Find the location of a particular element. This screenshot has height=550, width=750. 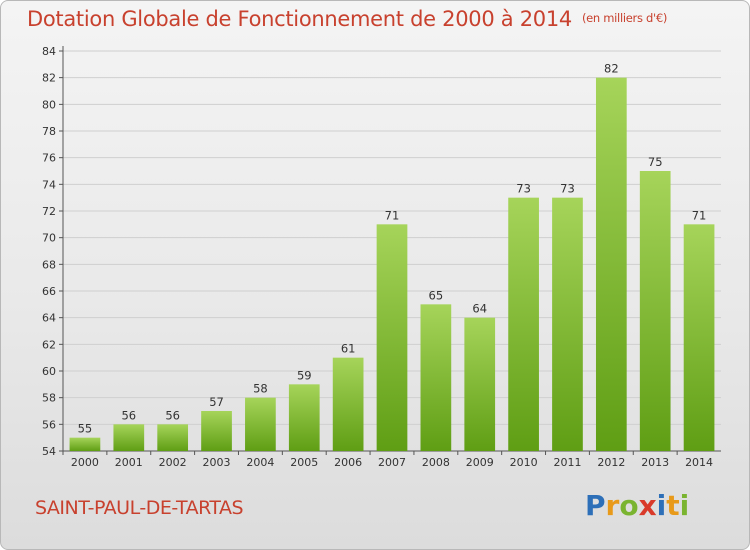

y-tick-label: 78 is located at coordinates (49, 131).